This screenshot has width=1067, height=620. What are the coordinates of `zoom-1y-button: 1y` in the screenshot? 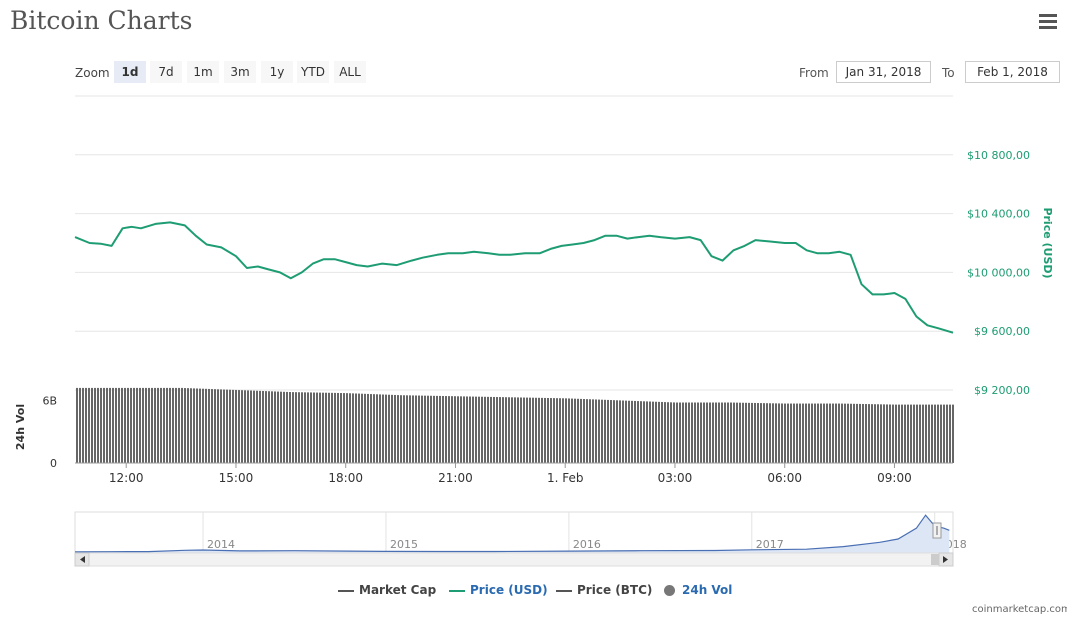 It's located at (277, 72).